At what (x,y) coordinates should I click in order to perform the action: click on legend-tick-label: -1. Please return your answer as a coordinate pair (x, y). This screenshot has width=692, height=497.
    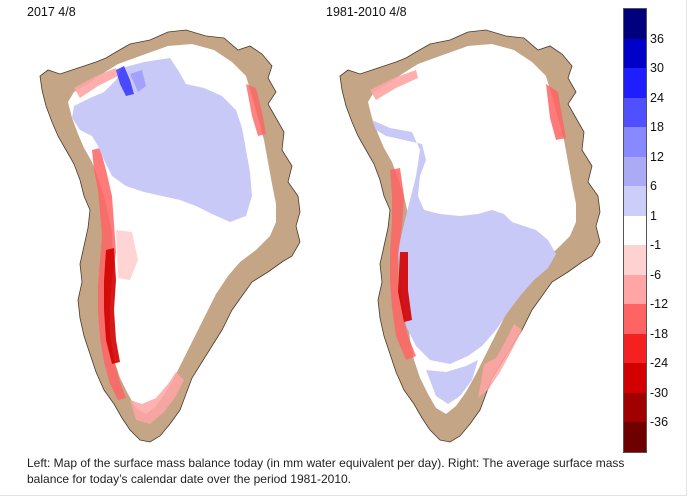
    Looking at the image, I should click on (656, 245).